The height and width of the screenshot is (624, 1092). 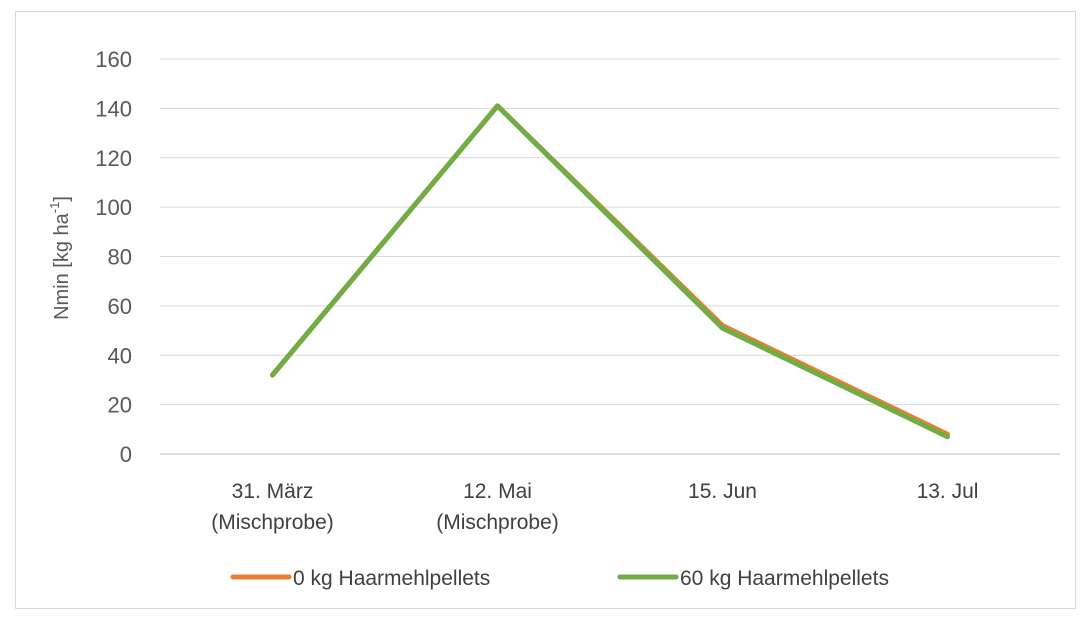 What do you see at coordinates (784, 578) in the screenshot?
I see `legend-label: 60 kg Haarmehlpellets` at bounding box center [784, 578].